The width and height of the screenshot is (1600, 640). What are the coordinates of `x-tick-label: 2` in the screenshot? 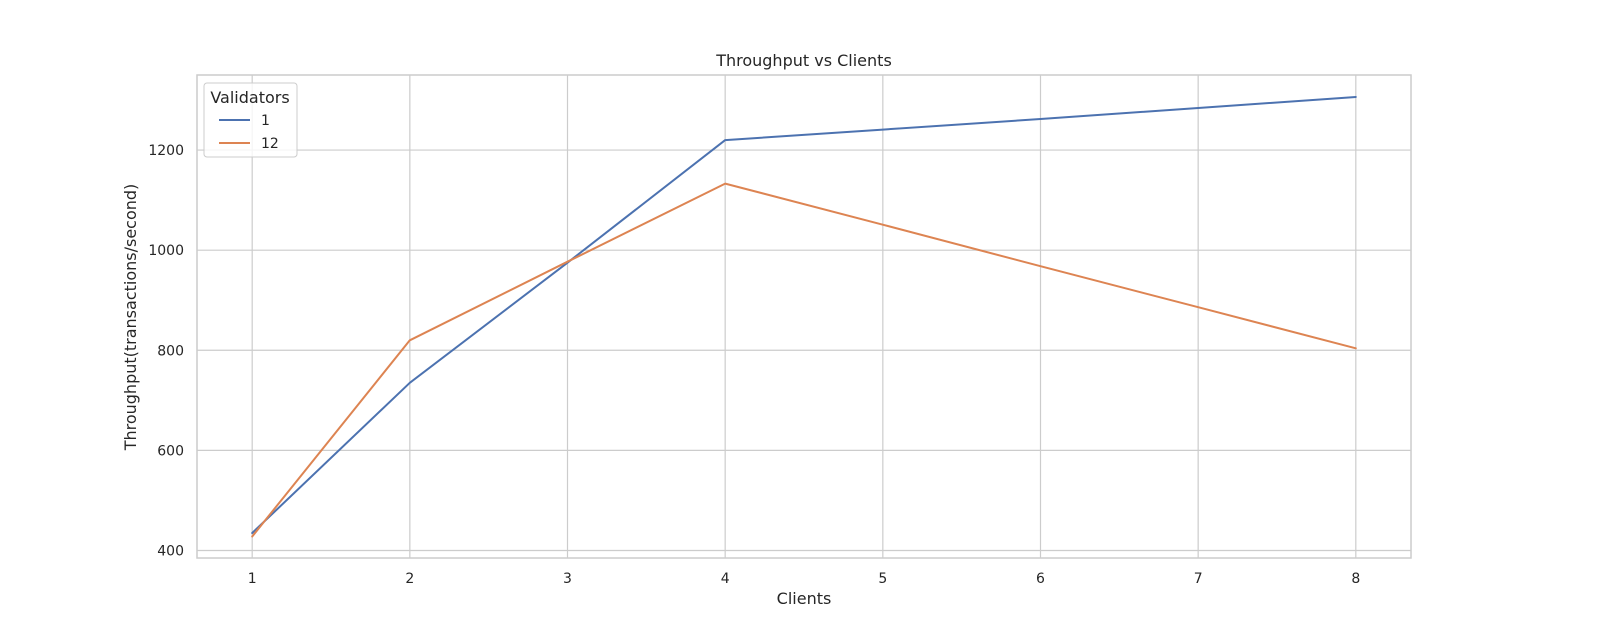 It's located at (409, 579).